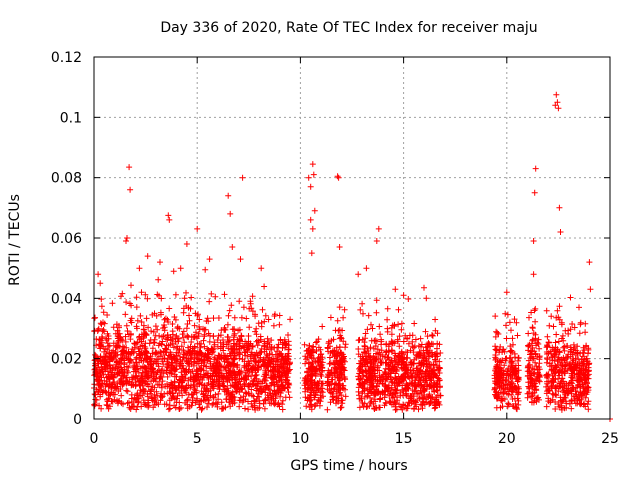 Image resolution: width=640 pixels, height=480 pixels. I want to click on y-tick-label: 0.04, so click(66, 299).